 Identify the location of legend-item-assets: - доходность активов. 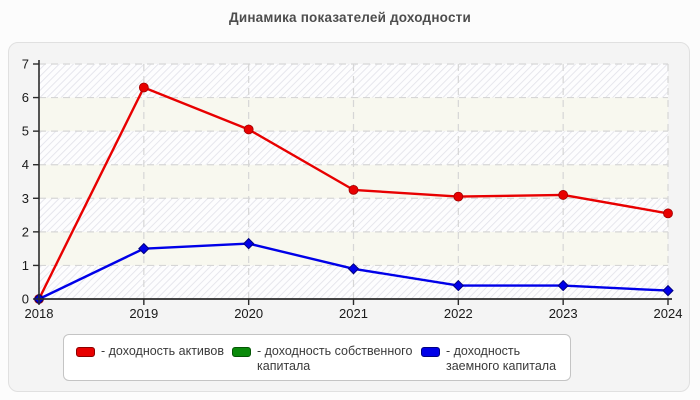
(150, 351).